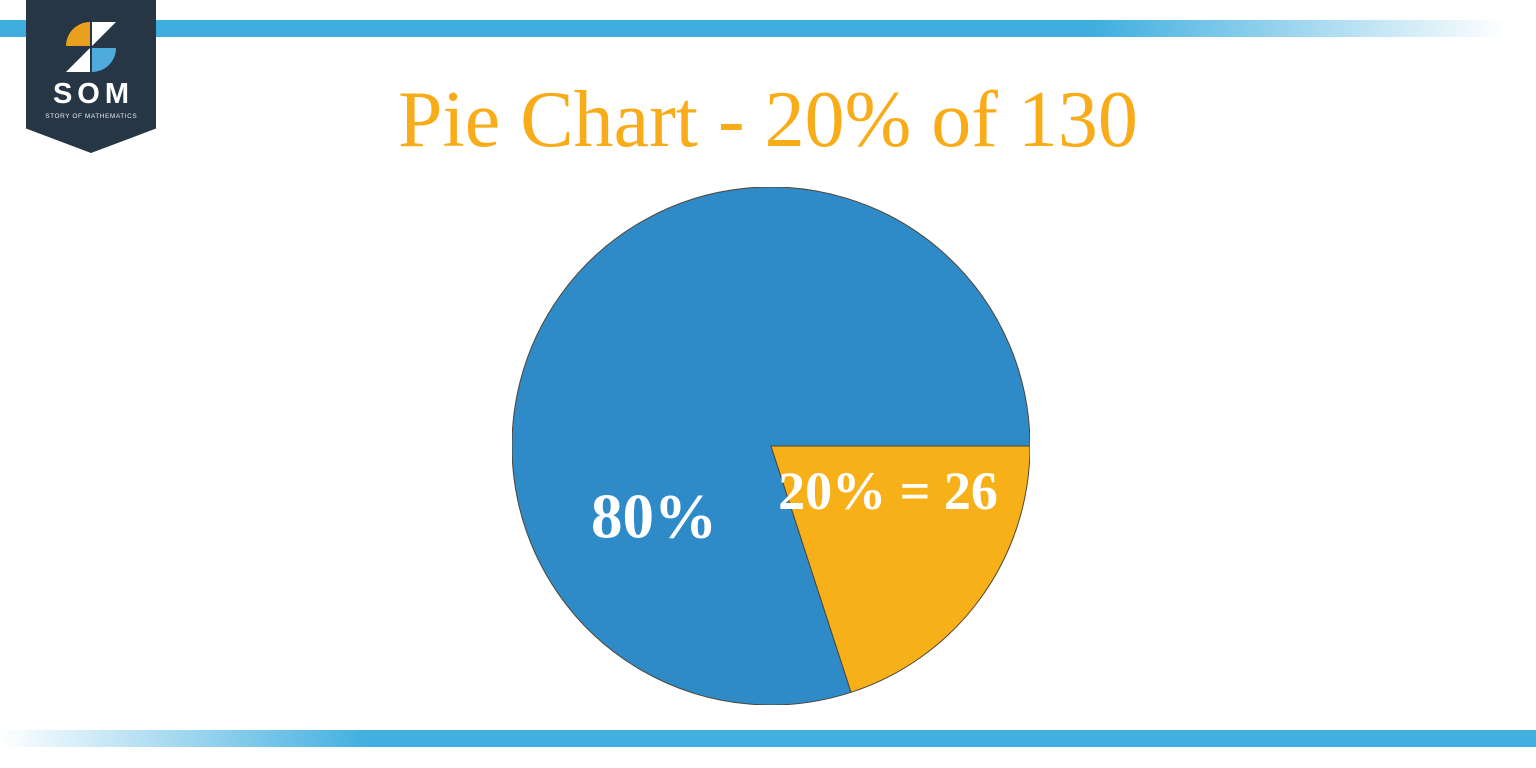 Image resolution: width=1536 pixels, height=768 pixels. I want to click on pinwheel-quarter-blue-icon, so click(104, 60).